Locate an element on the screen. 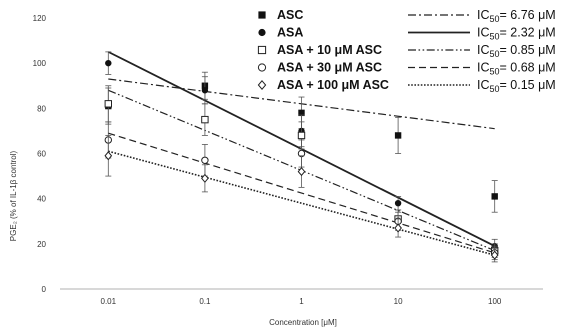 Image resolution: width=574 pixels, height=331 pixels. legend-label: ASA + 100 μM ASC is located at coordinates (333, 85).